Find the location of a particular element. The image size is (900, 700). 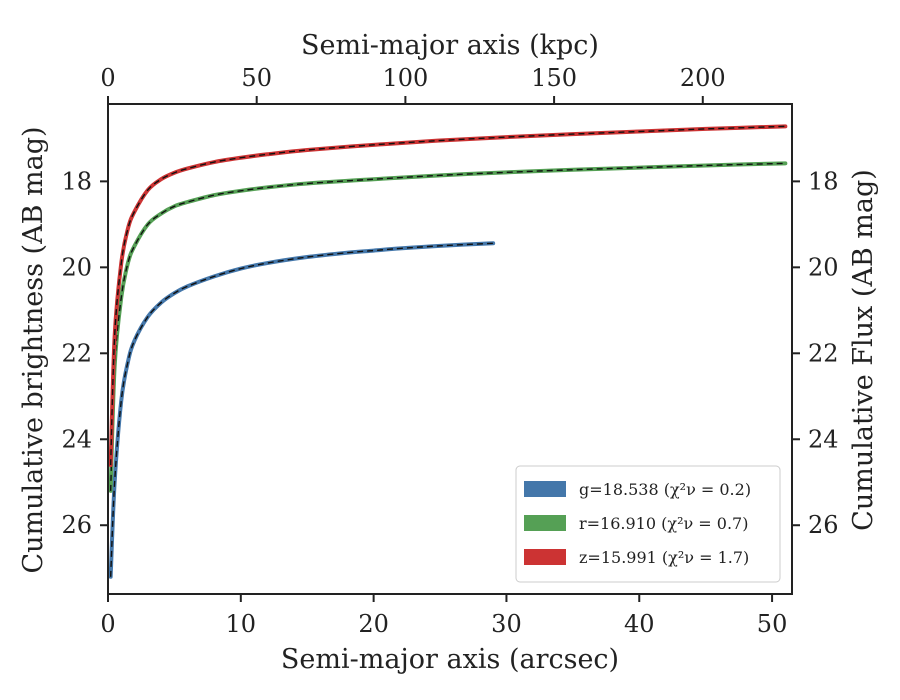

x2-tick-label: 0 is located at coordinates (107, 78).